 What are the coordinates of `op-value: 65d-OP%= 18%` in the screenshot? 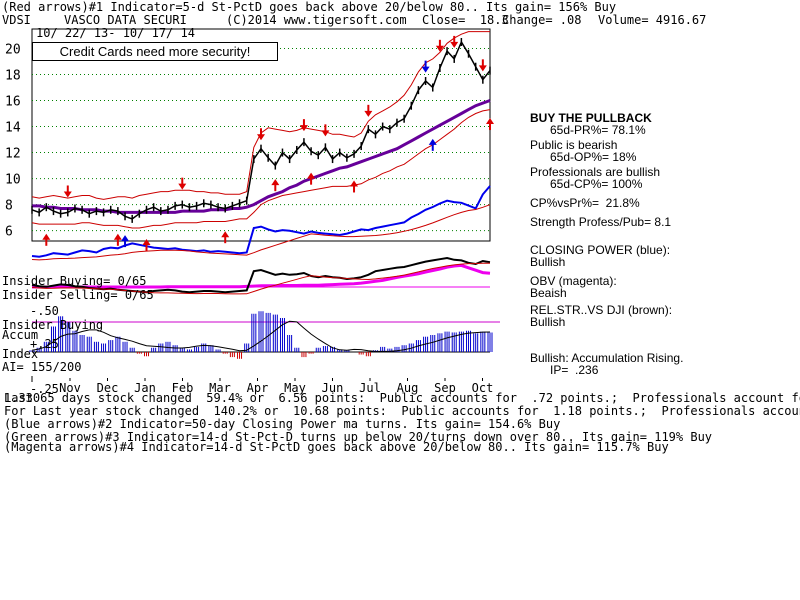 It's located at (593, 157).